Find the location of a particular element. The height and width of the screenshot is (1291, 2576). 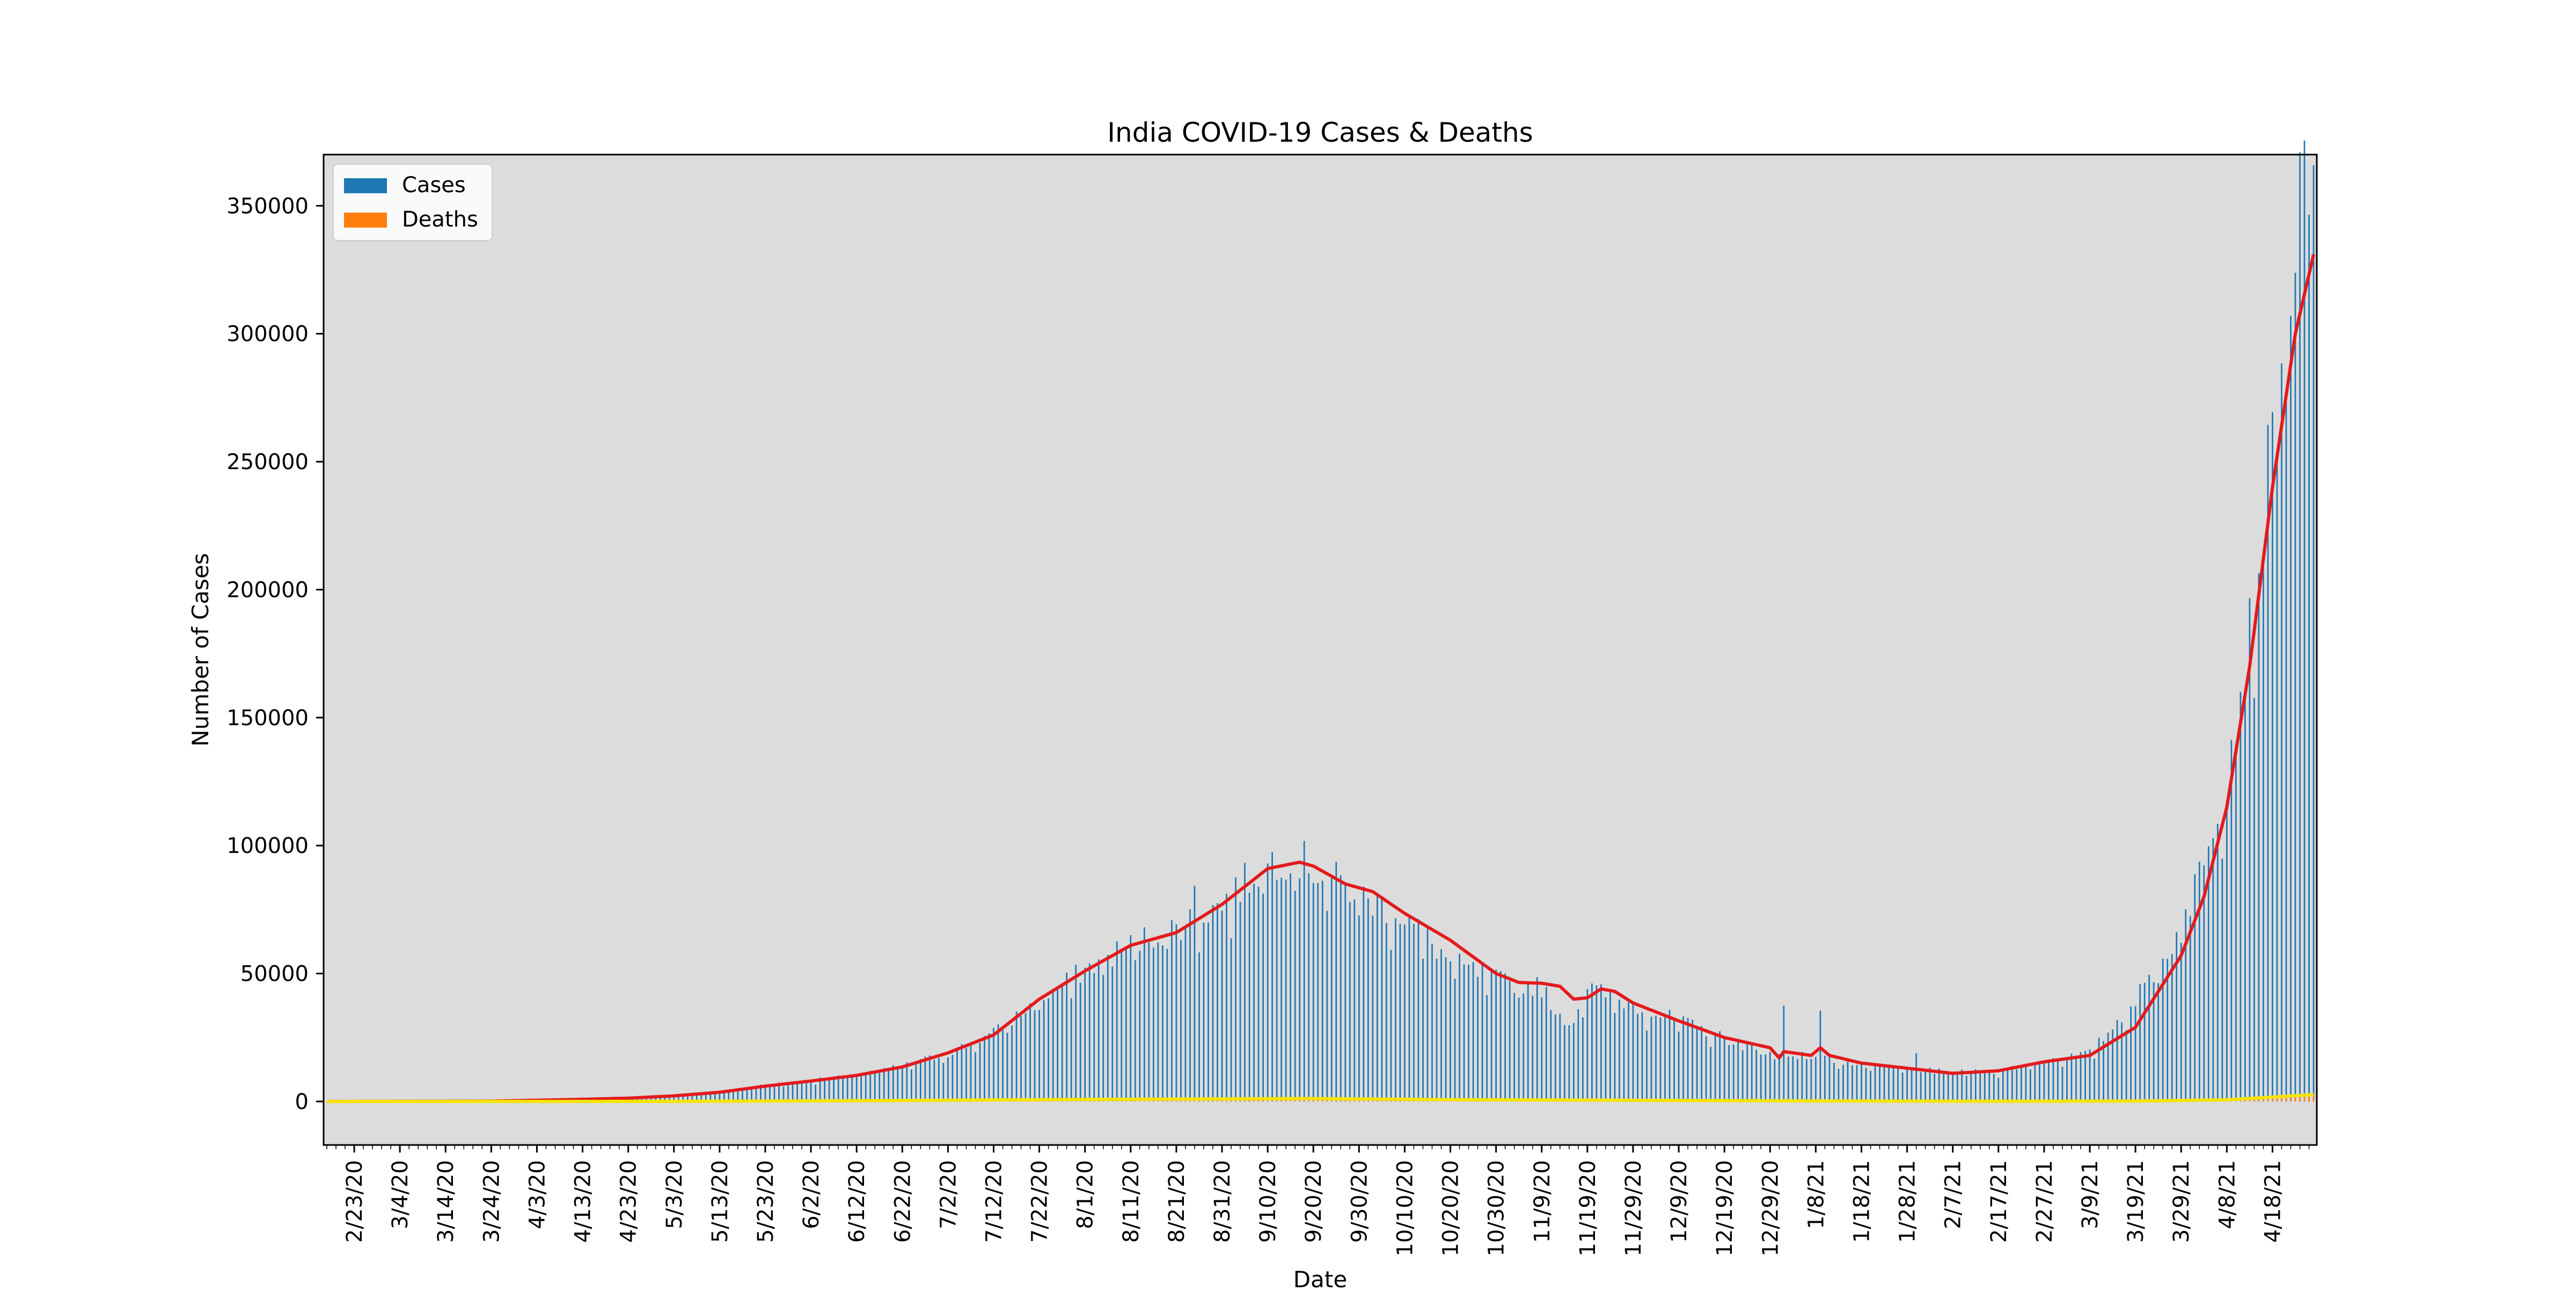

x-tick-label: 1/28/21 is located at coordinates (1908, 1201).